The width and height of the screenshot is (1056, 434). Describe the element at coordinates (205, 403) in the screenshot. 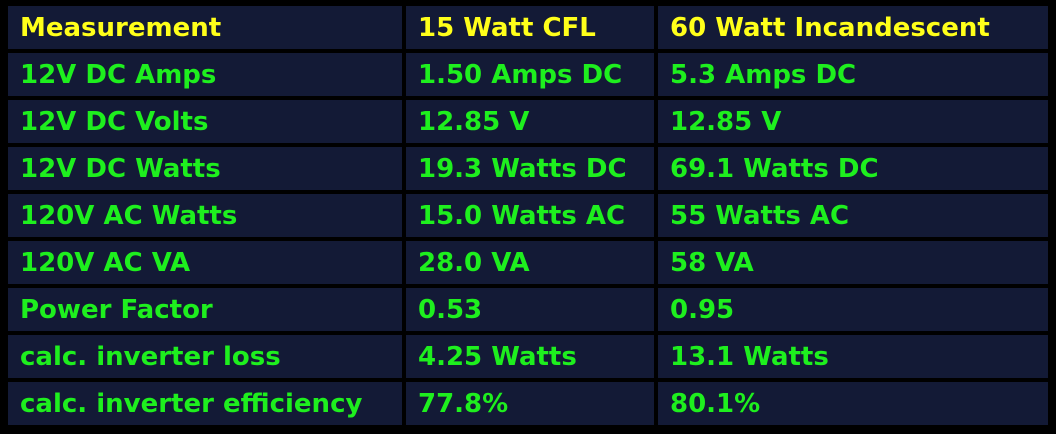

I see `table-cell: calc. inverter efficiency` at that location.